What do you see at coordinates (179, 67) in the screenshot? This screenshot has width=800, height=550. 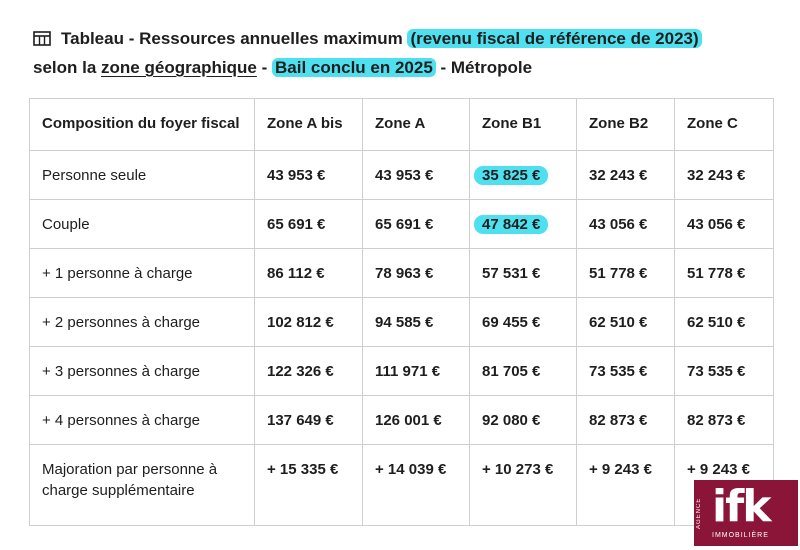 I see `title-link-zone: zone géographique` at bounding box center [179, 67].